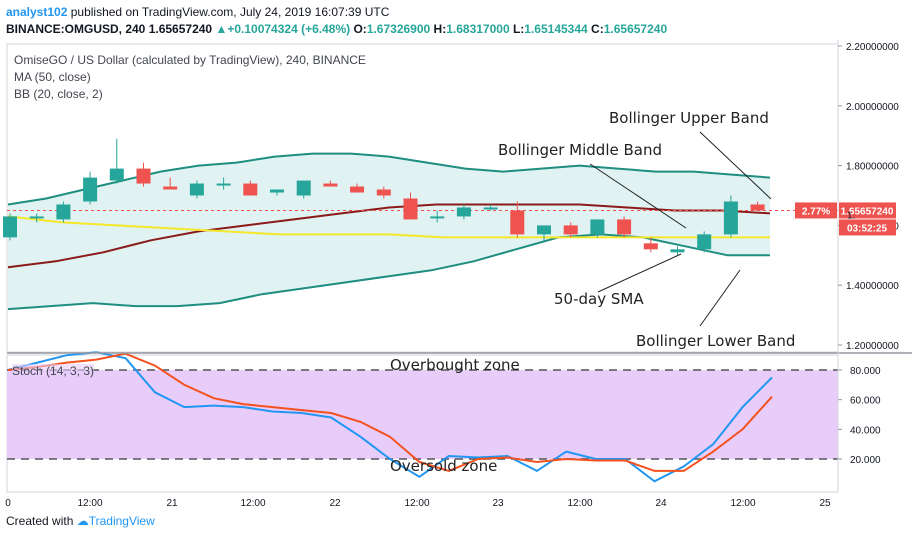  I want to click on hidden-tick-label: 1., so click(851, 215).